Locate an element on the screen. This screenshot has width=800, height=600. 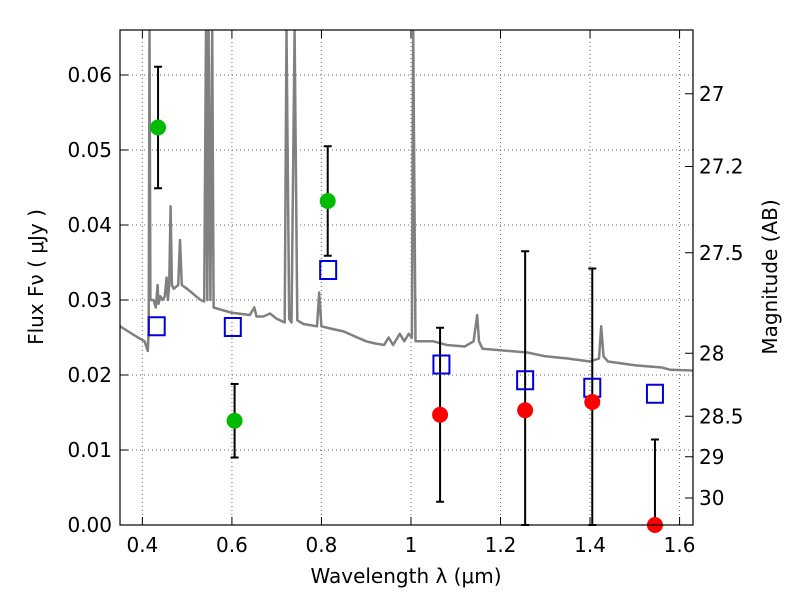
x-tick-label: 0.6 is located at coordinates (232, 545).